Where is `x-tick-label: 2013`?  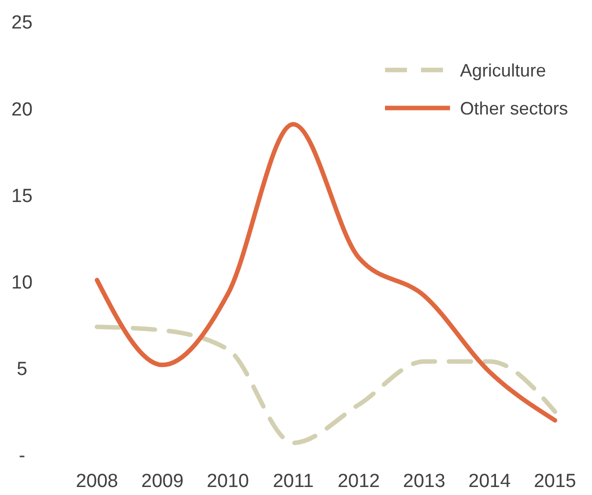
x-tick-label: 2013 is located at coordinates (424, 481).